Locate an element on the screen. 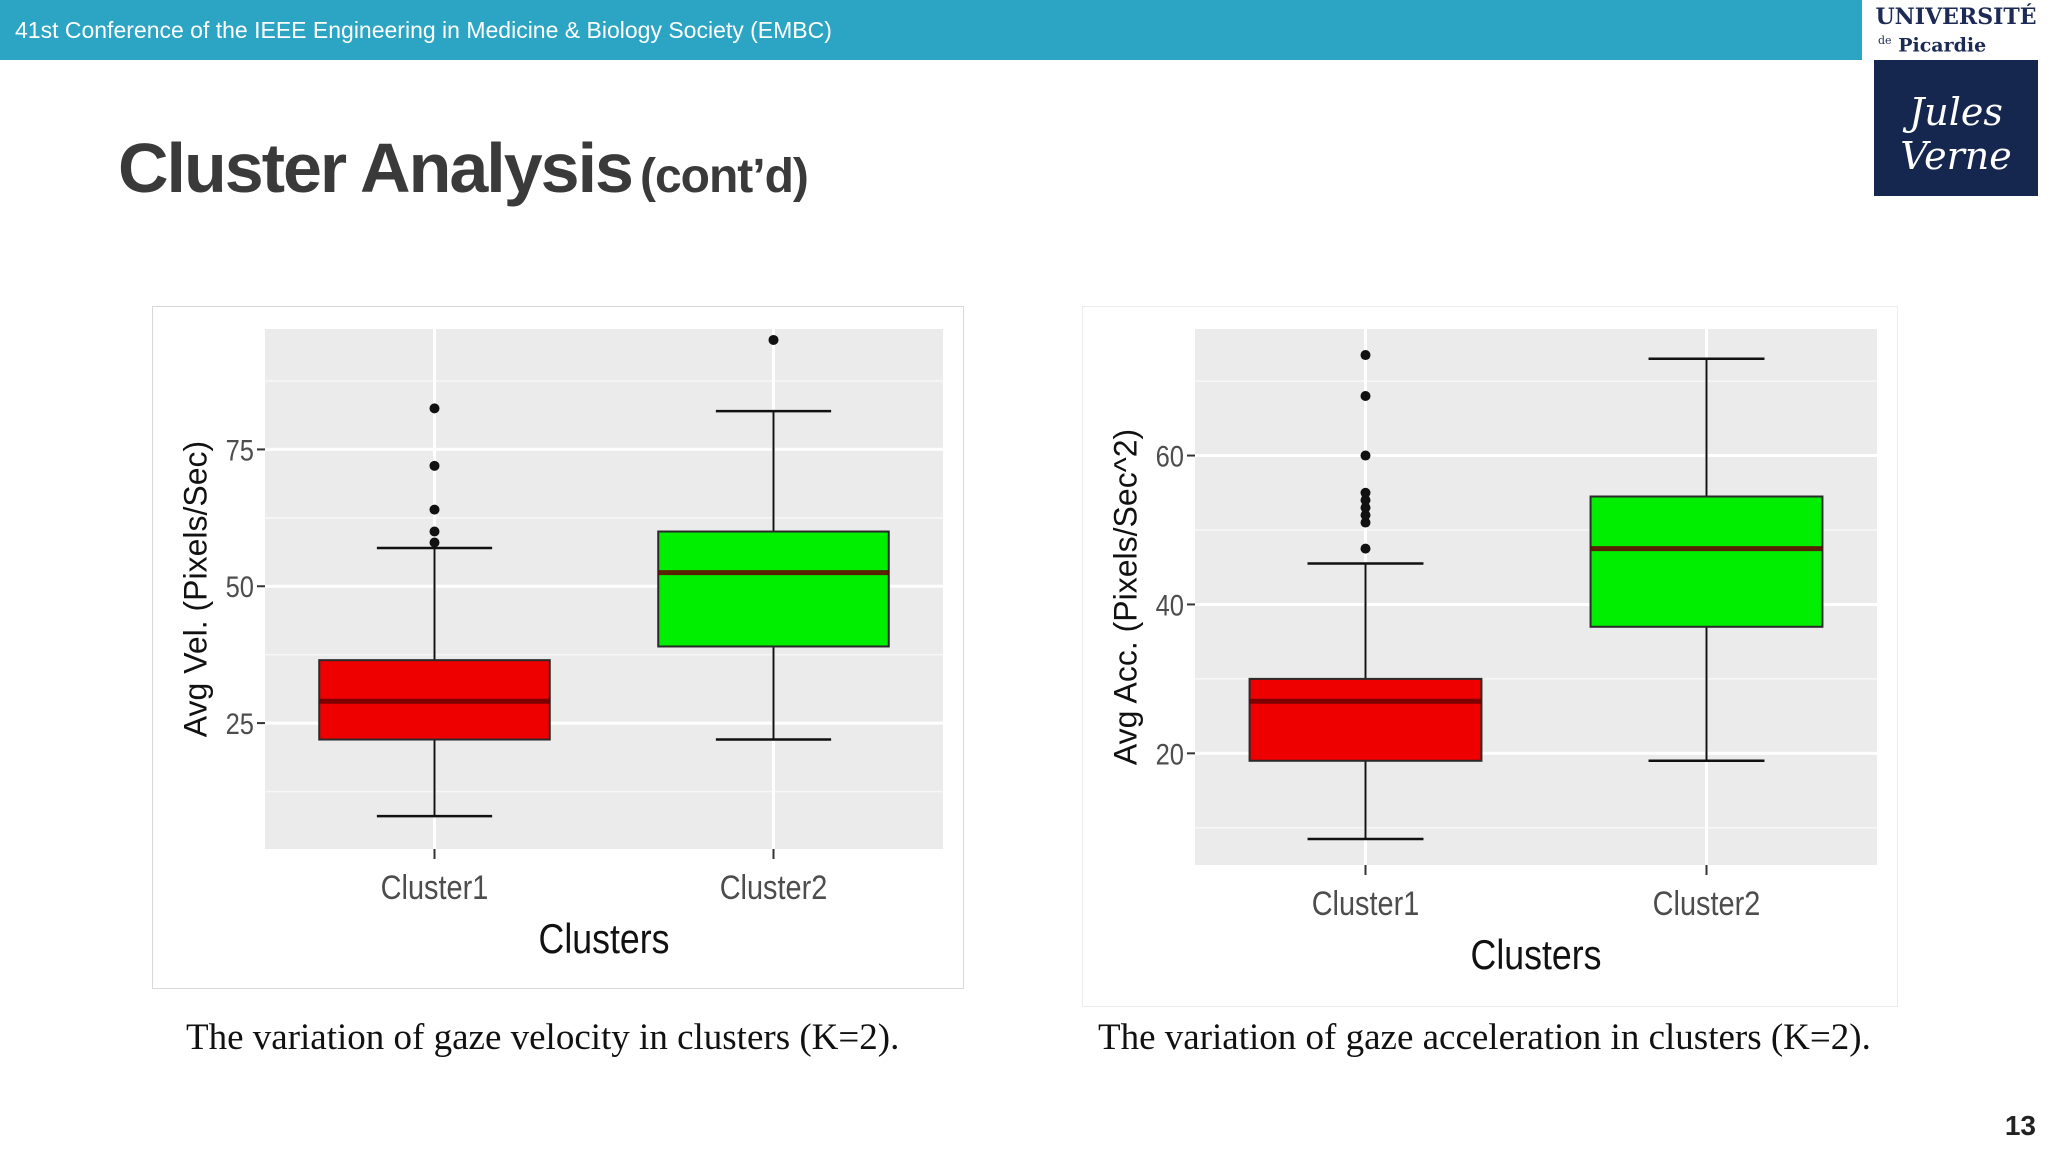 The width and height of the screenshot is (2048, 1152). slide-title-main: Cluster Analysis is located at coordinates (376, 168).